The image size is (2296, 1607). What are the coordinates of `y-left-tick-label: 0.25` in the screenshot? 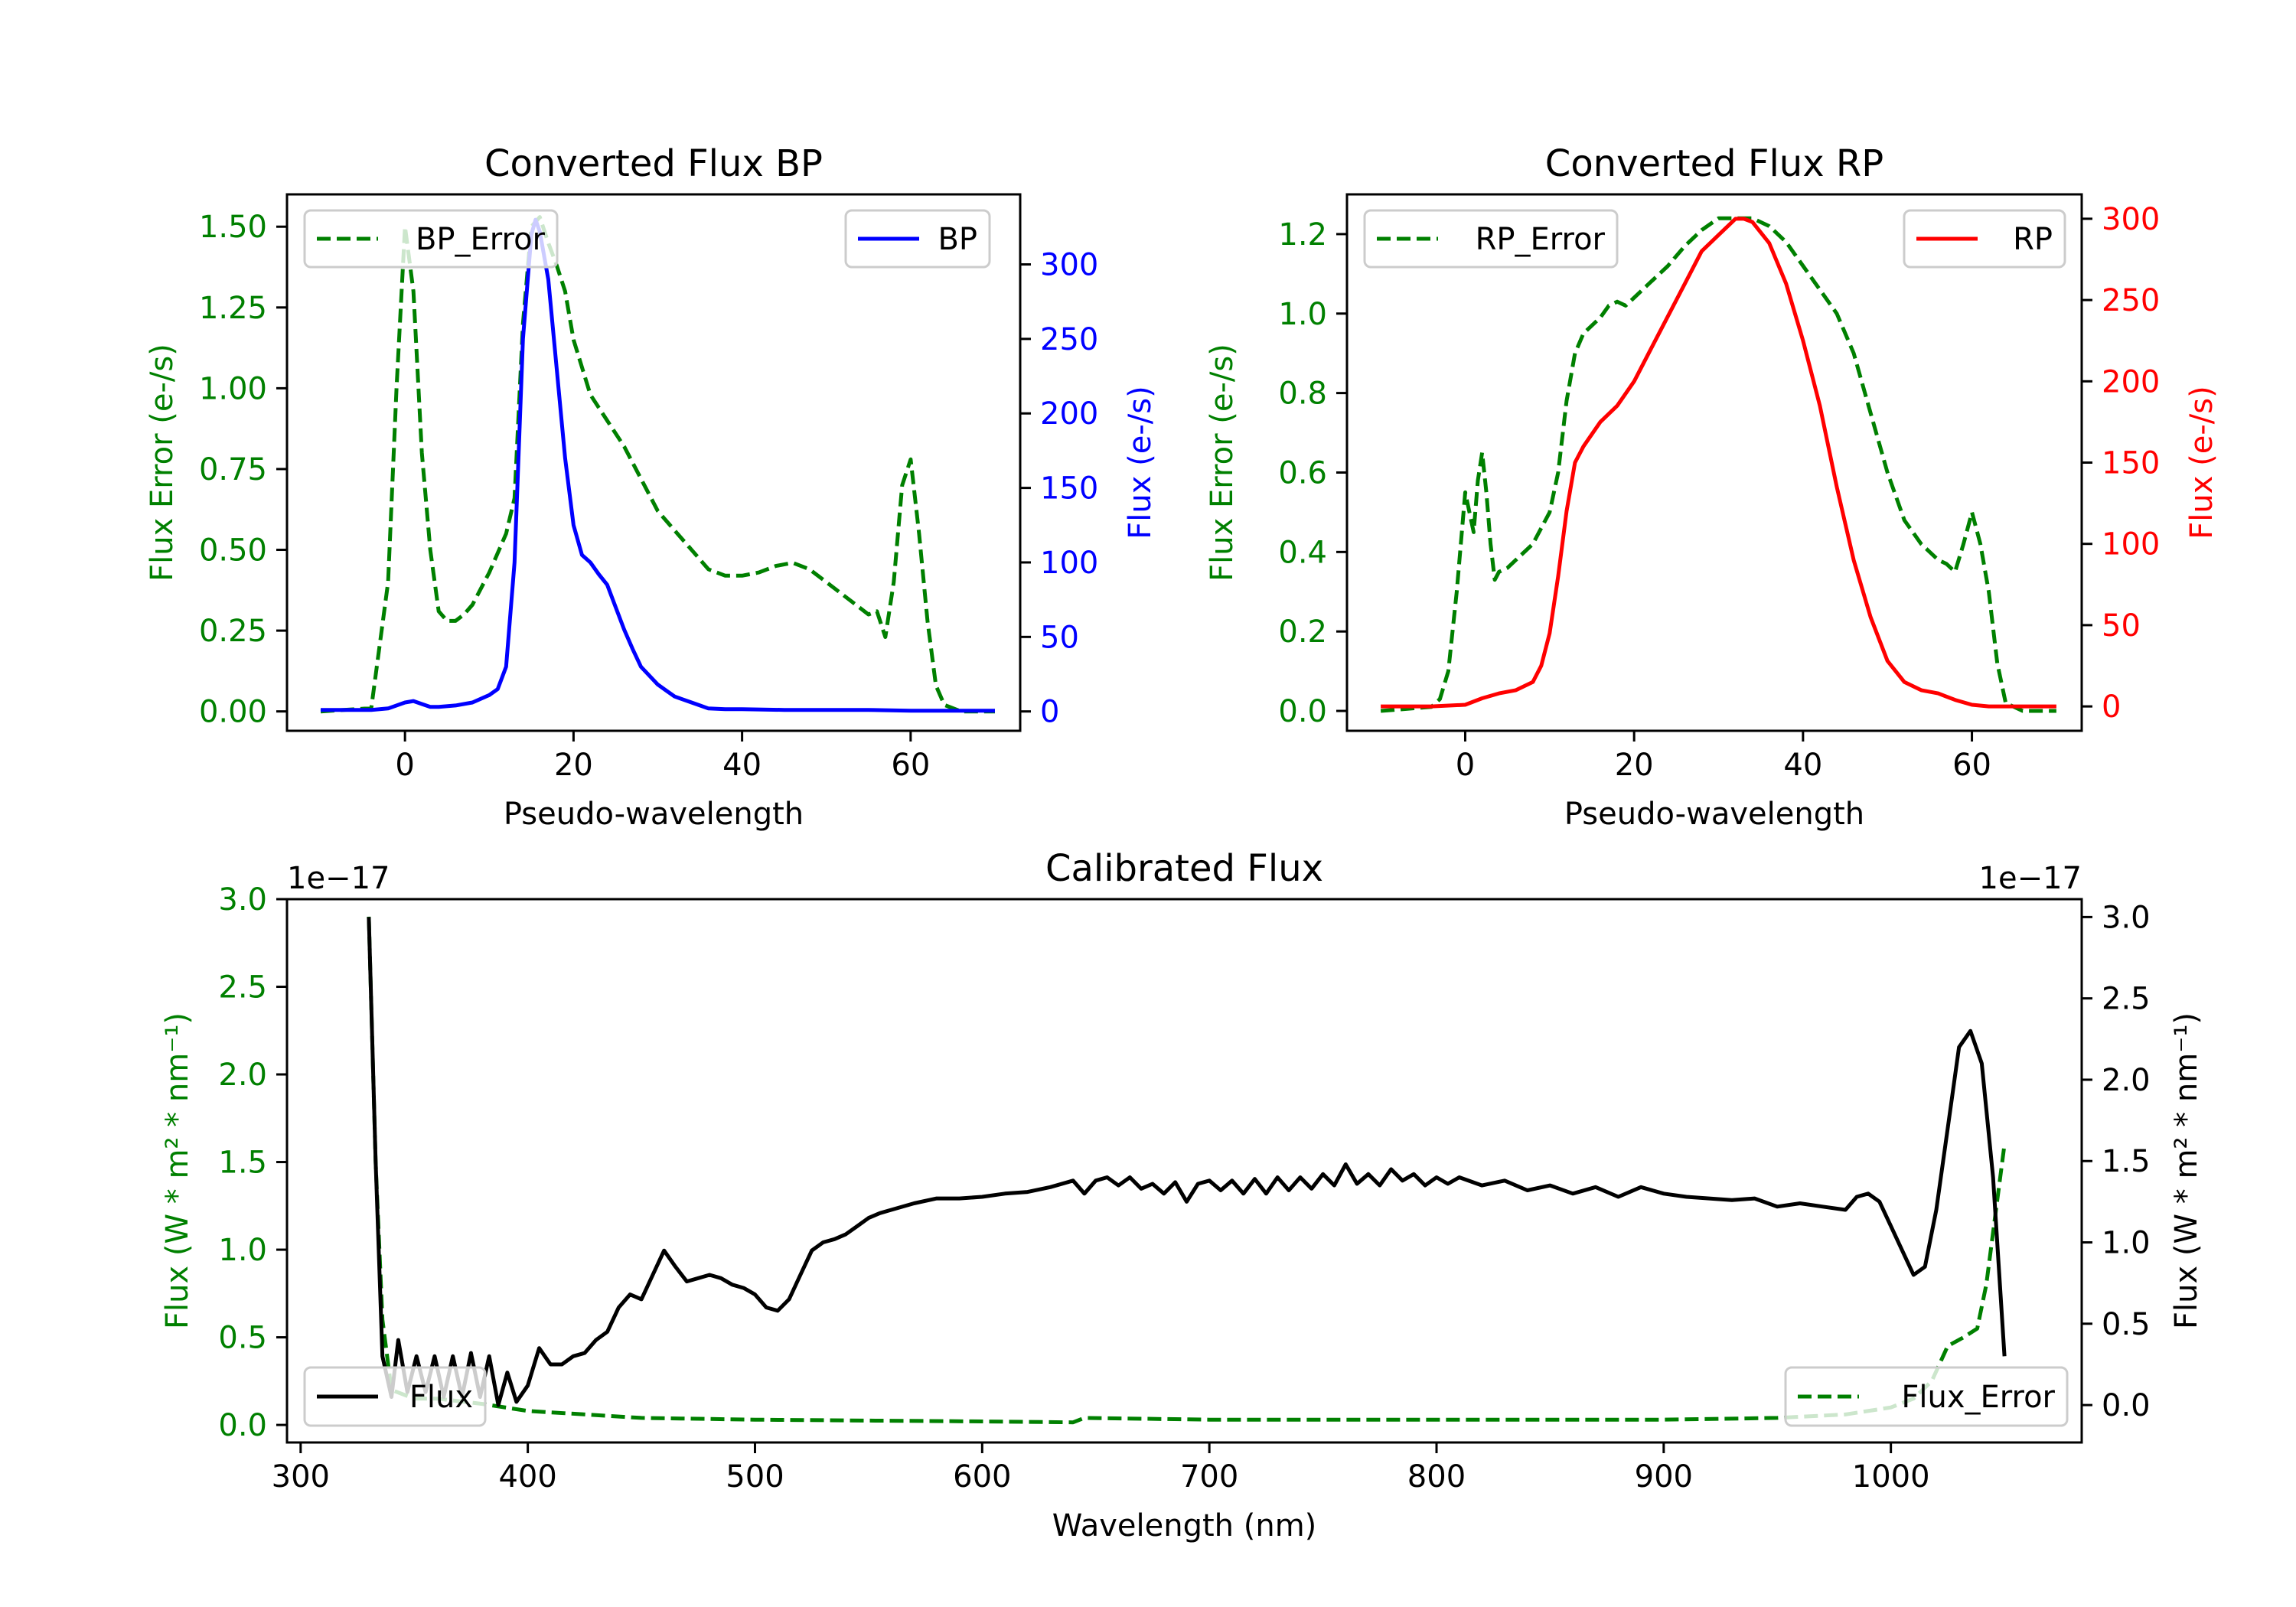 It's located at (233, 631).